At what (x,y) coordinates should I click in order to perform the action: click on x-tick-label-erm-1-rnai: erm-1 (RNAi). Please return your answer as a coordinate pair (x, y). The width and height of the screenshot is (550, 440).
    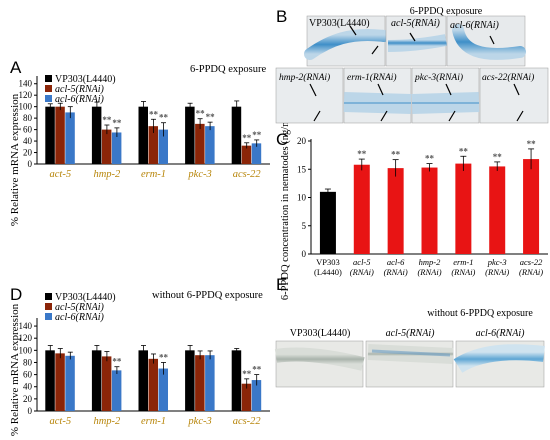
    Looking at the image, I should click on (463, 267).